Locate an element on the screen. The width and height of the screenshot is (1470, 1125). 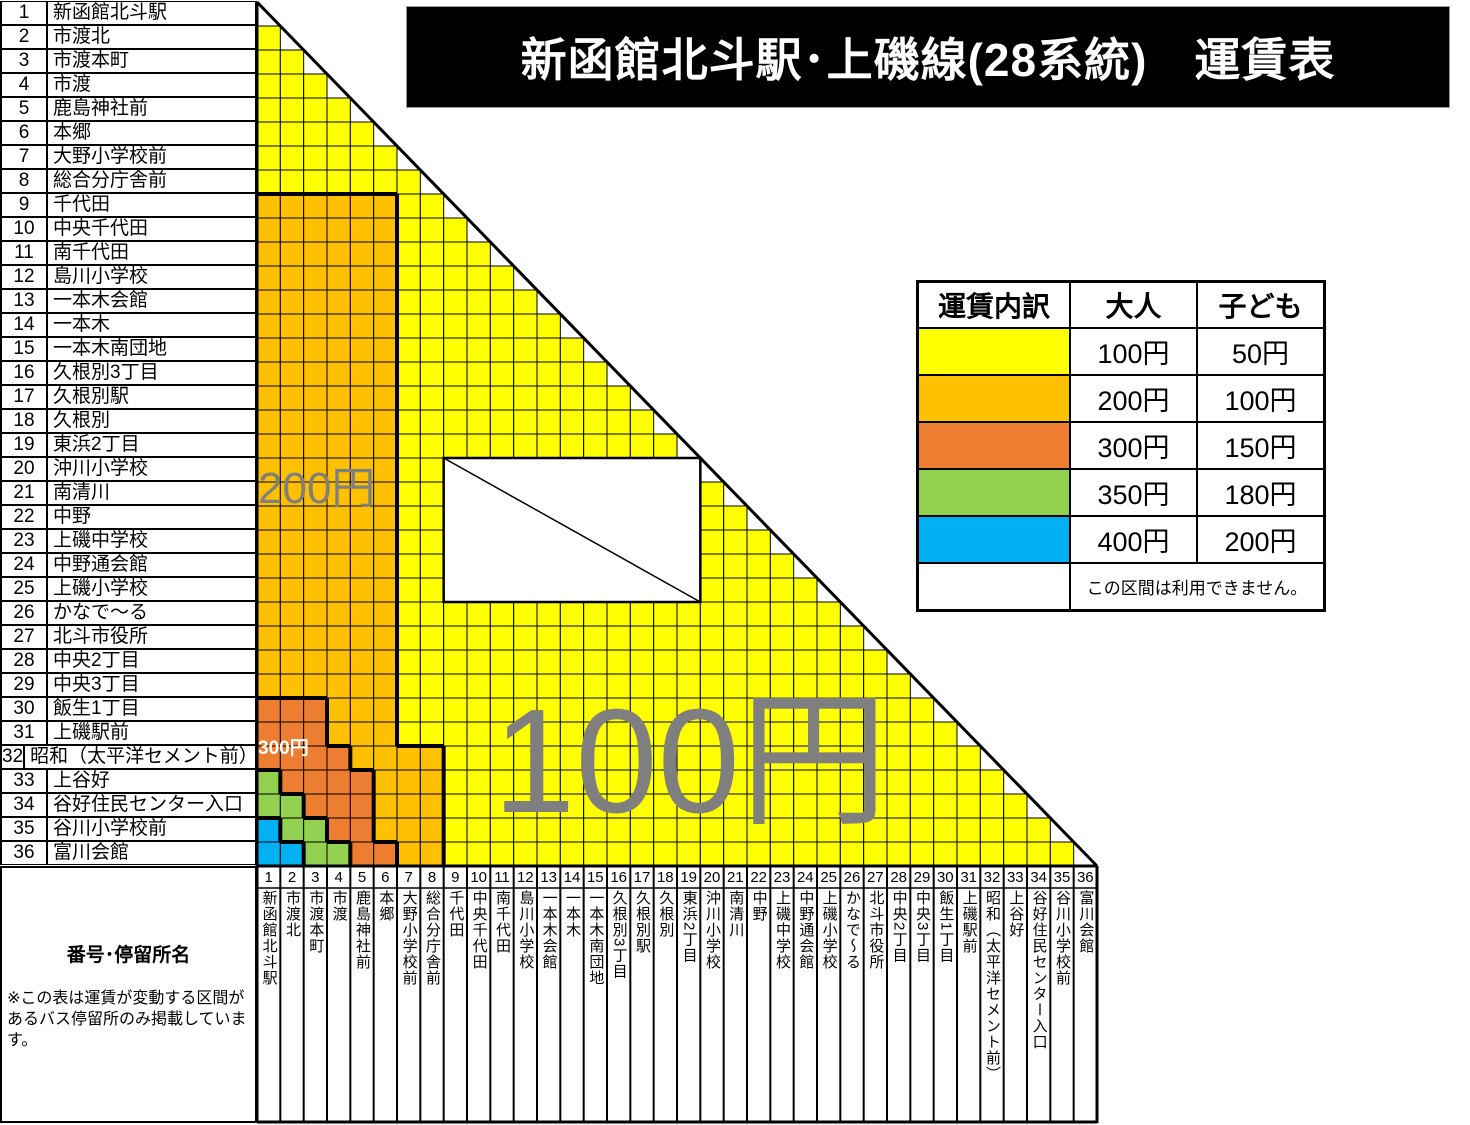
stop-name: 中野通会館 is located at coordinates (101, 564).